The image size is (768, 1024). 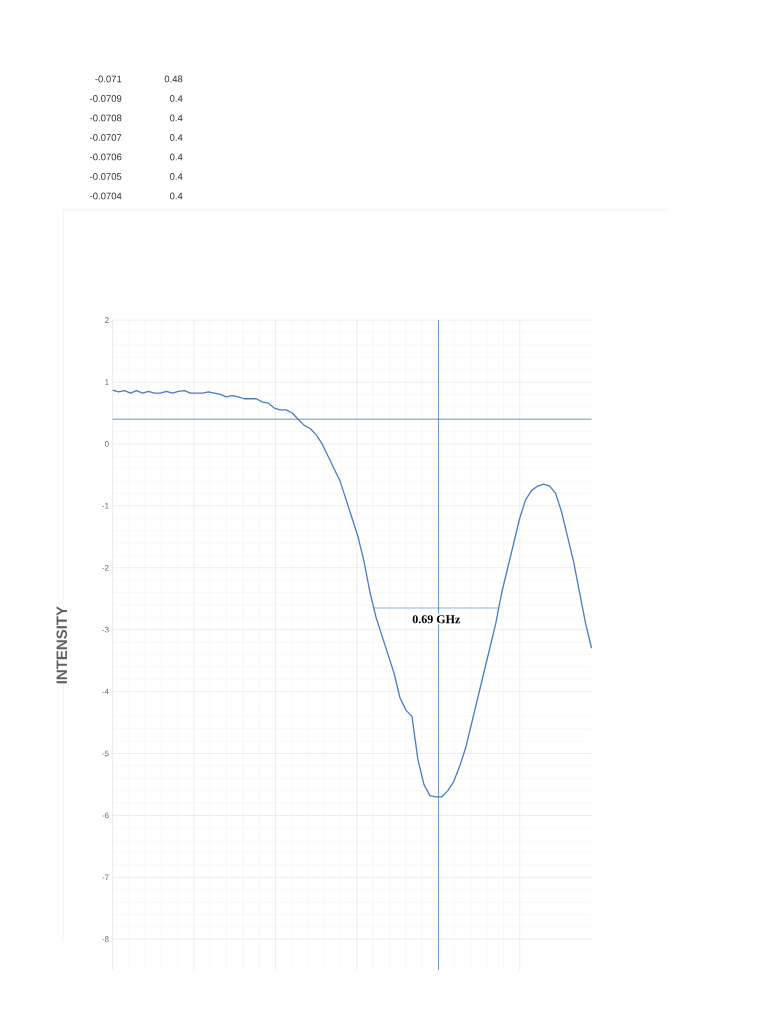 What do you see at coordinates (105, 691) in the screenshot?
I see `y-tick-label: -4` at bounding box center [105, 691].